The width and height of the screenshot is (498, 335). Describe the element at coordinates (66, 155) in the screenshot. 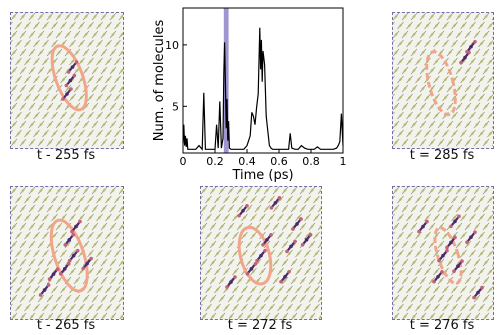

I see `snapshot-caption: t - 255 fs` at that location.